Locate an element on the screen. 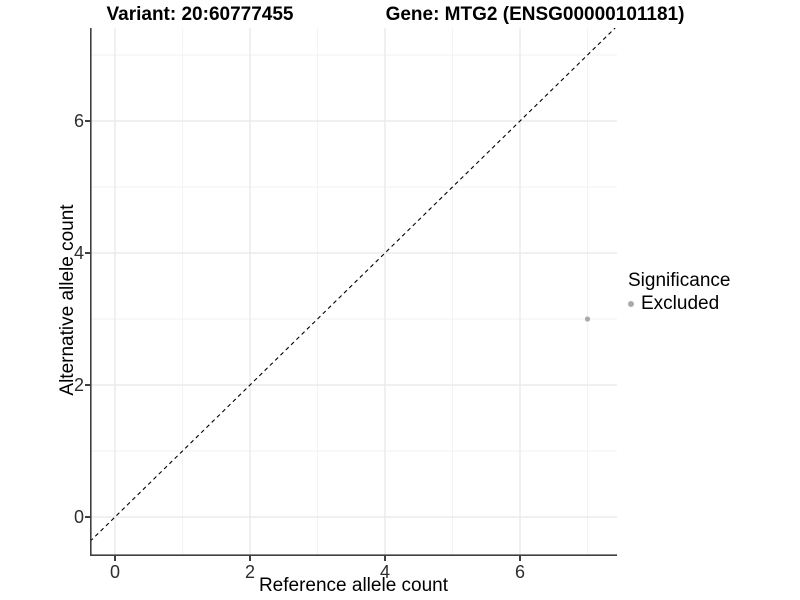 The height and width of the screenshot is (600, 800). legend-item-label: Excluded is located at coordinates (680, 303).